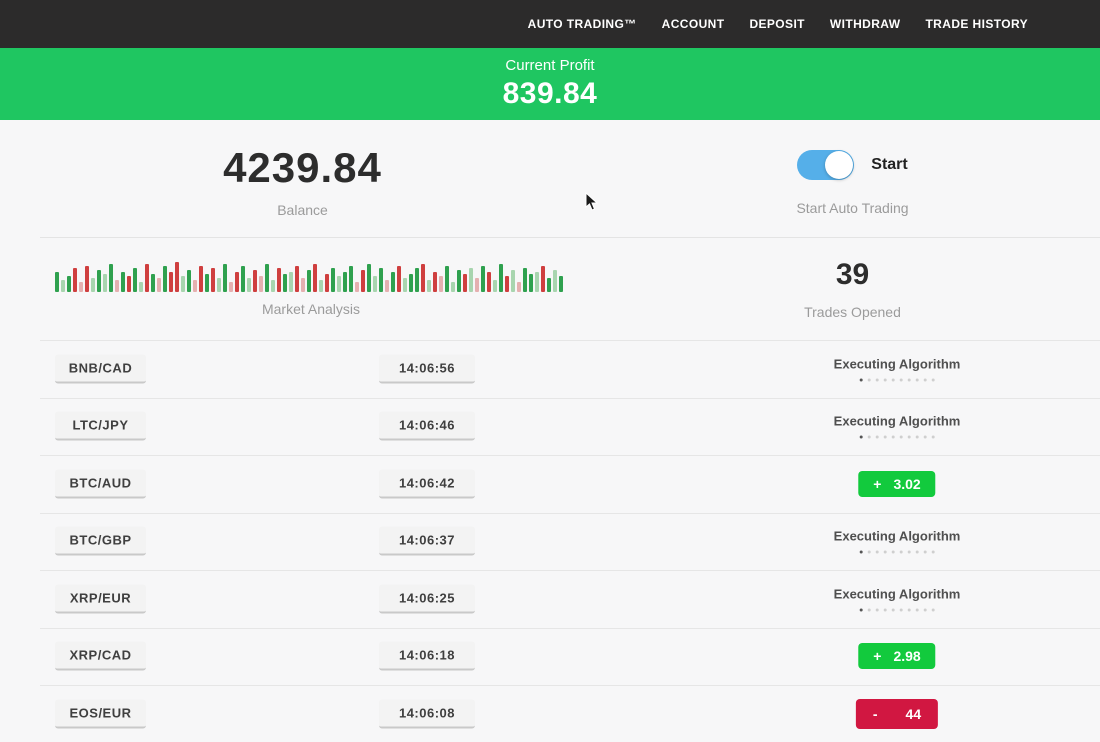 The width and height of the screenshot is (1100, 742). What do you see at coordinates (907, 483) in the screenshot?
I see `badge-amount: 3.02` at bounding box center [907, 483].